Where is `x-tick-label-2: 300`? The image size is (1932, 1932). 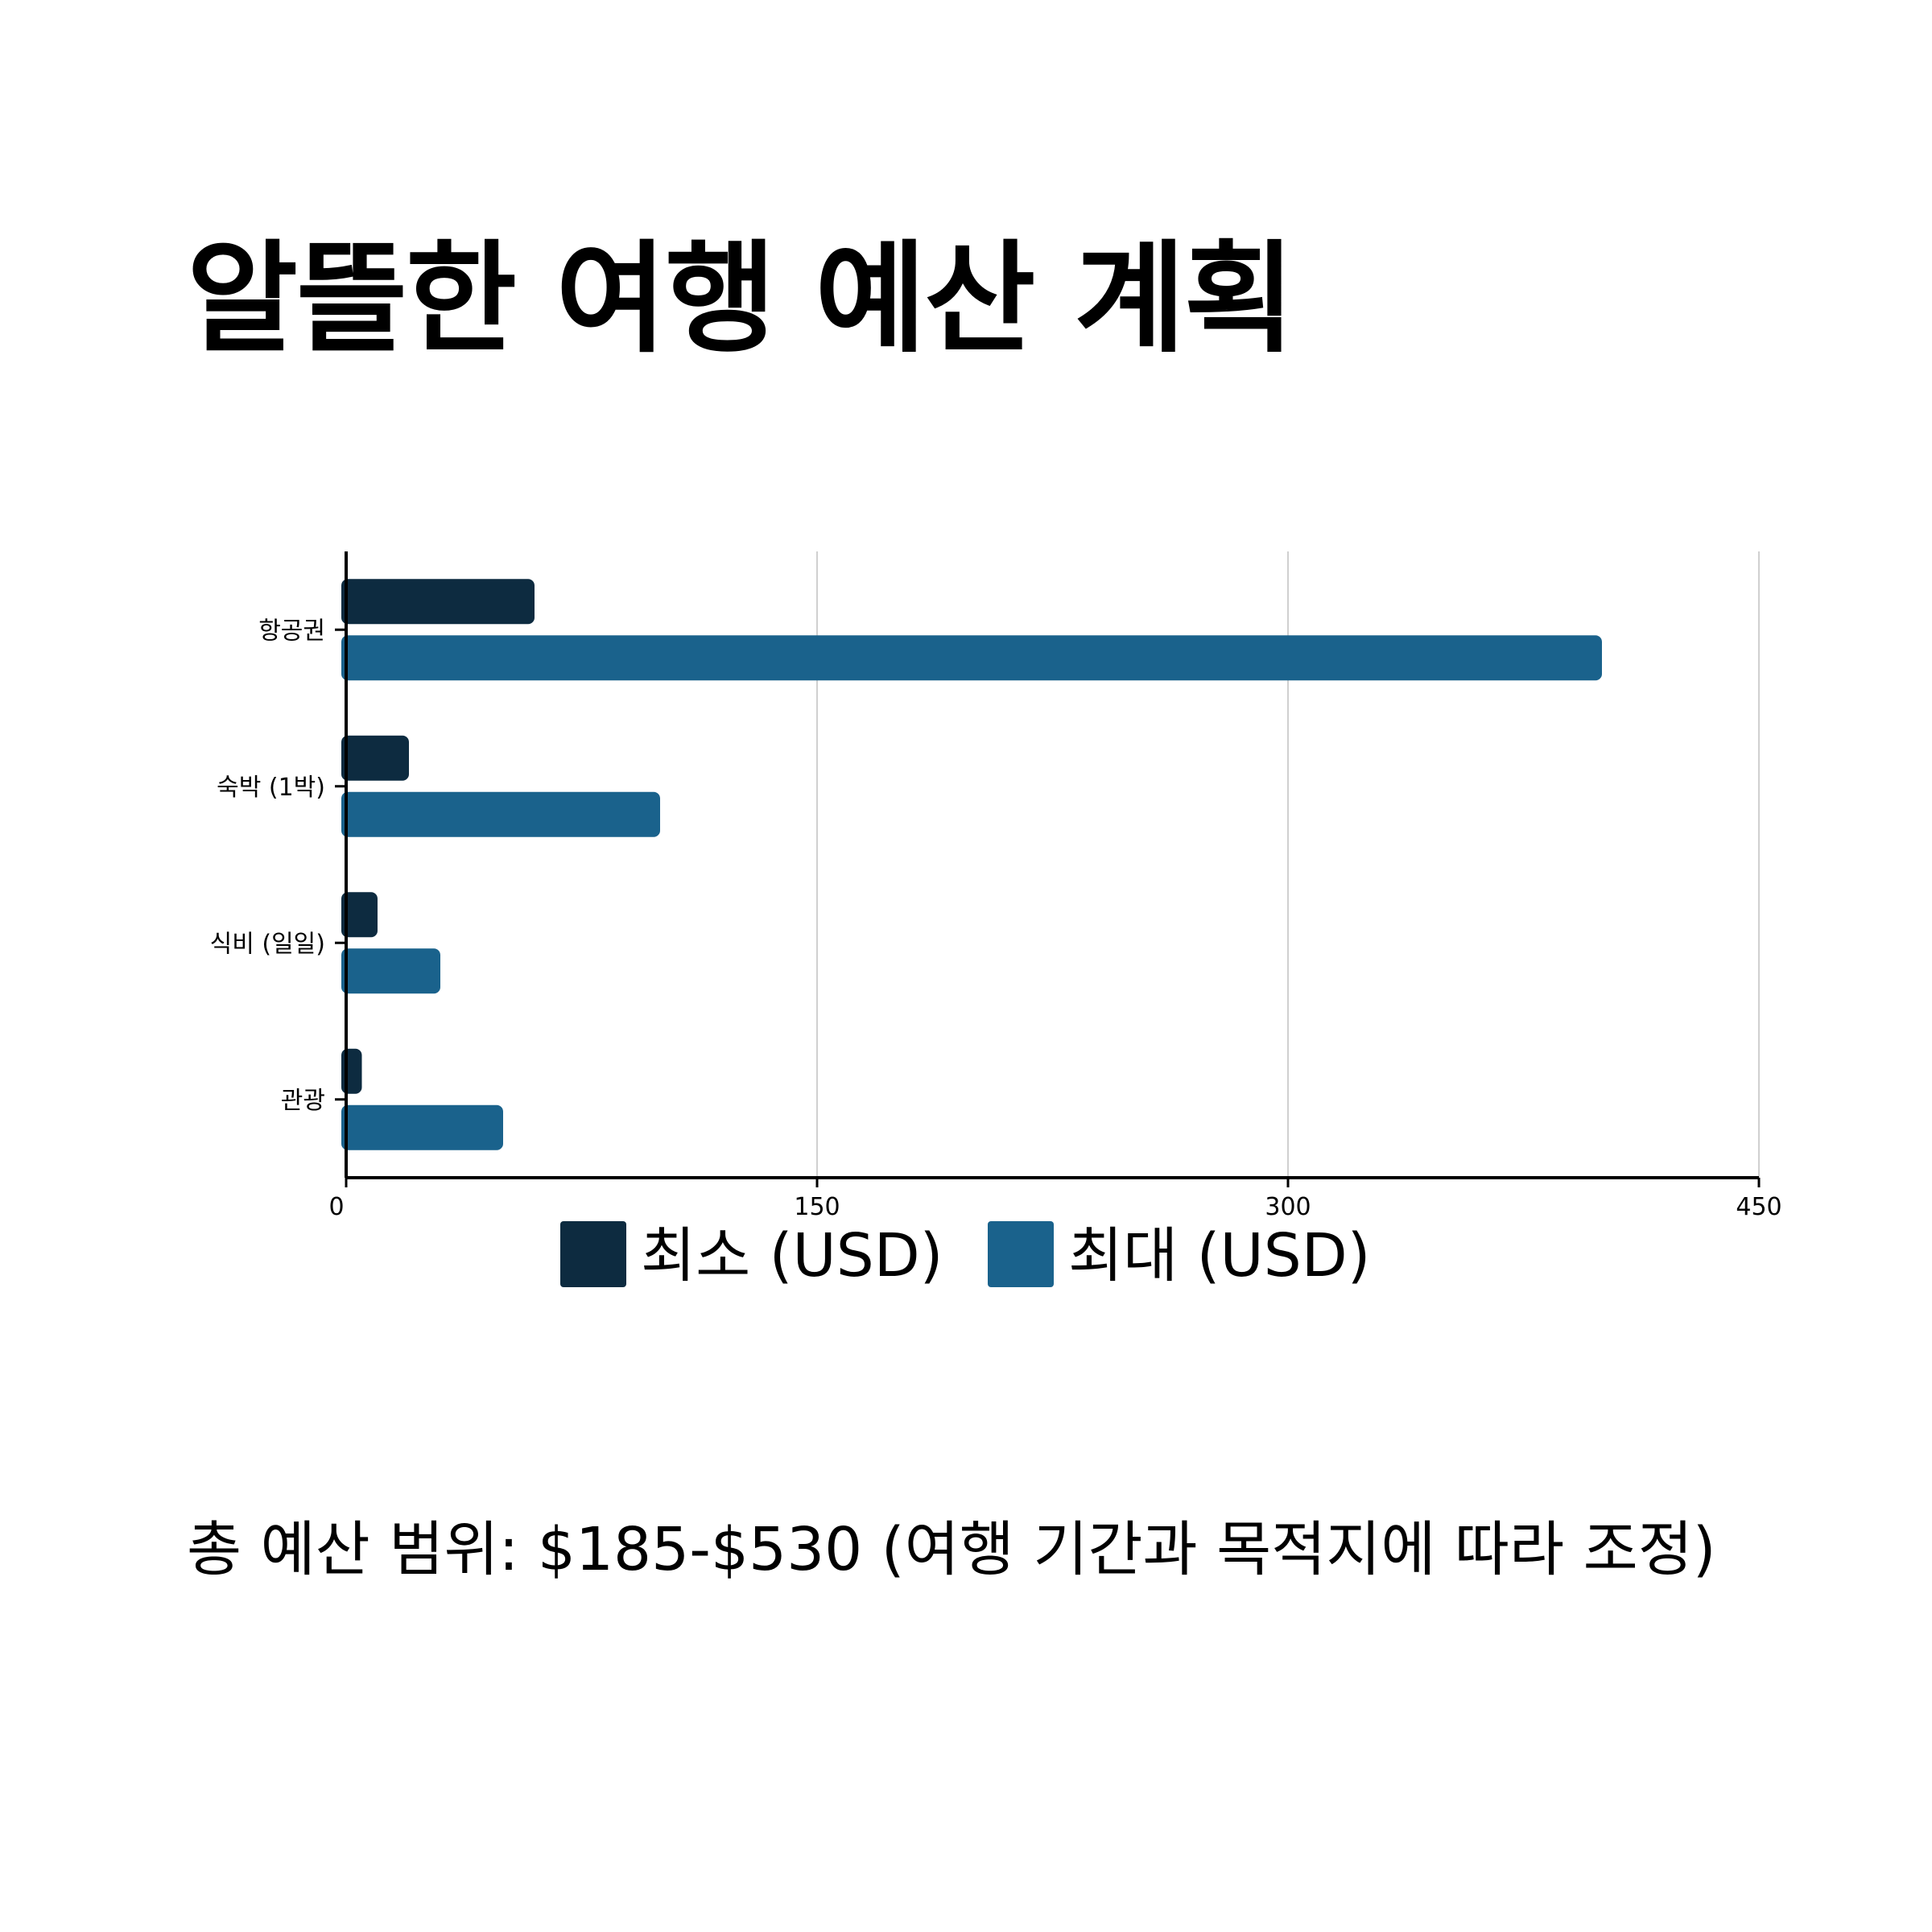 x-tick-label-2: 300 is located at coordinates (1288, 1207).